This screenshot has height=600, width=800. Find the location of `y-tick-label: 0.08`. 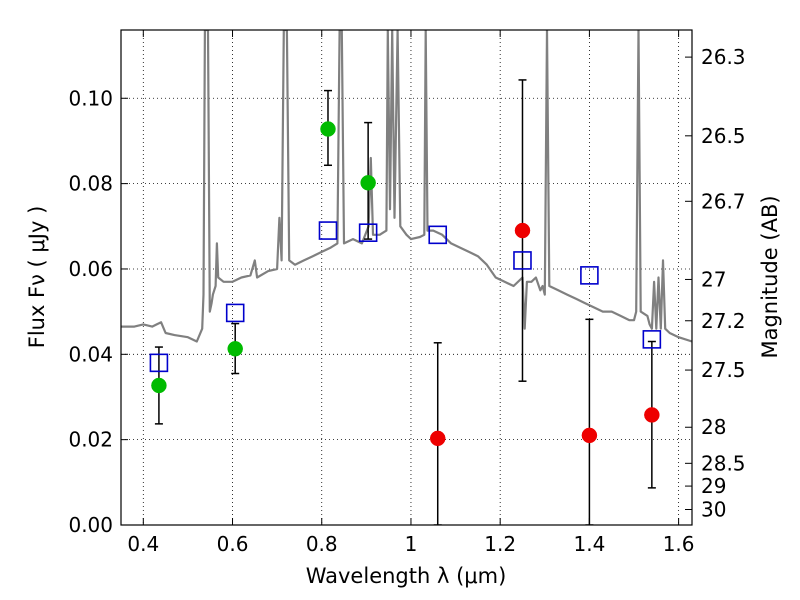

y-tick-label: 0.08 is located at coordinates (90, 184).